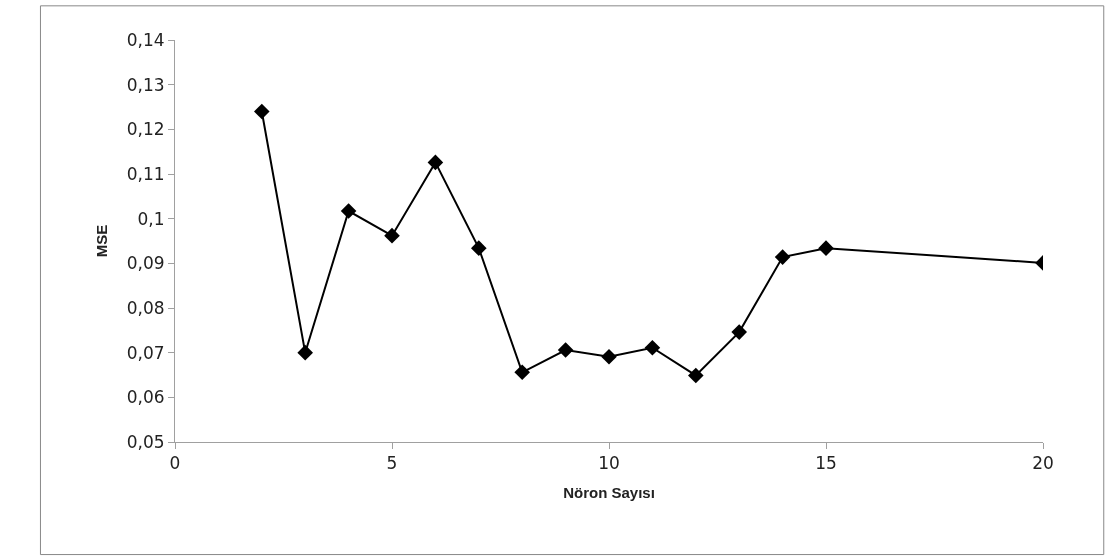 The height and width of the screenshot is (557, 1112). Describe the element at coordinates (145, 39) in the screenshot. I see `y-tick-label: 0,14` at that location.